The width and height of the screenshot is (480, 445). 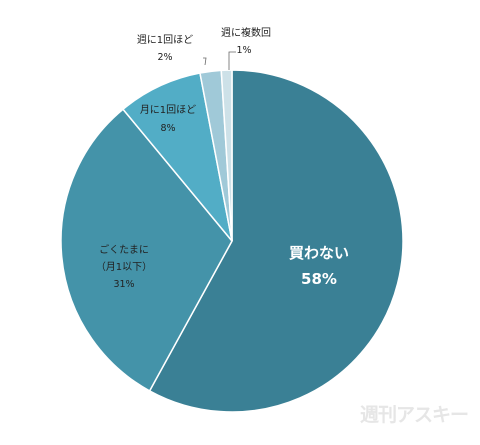 I want to click on slice-percent-gokutamani: 31%, so click(x=123, y=284).